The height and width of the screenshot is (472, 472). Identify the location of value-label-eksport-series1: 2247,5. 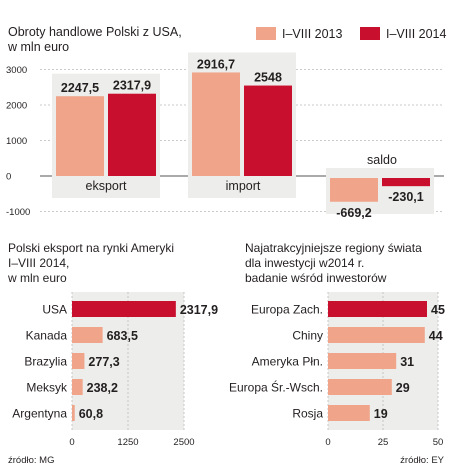
(80, 88).